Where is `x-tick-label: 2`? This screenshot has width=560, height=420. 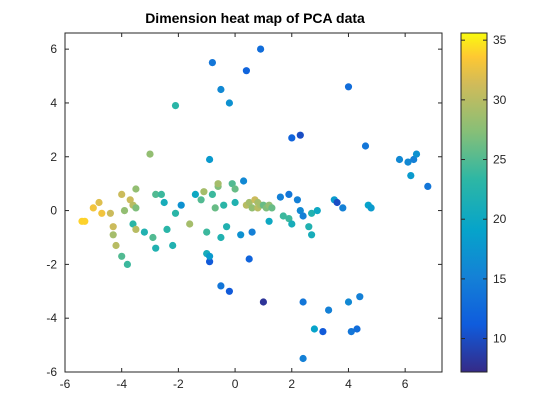 x-tick-label: 2 is located at coordinates (291, 384).